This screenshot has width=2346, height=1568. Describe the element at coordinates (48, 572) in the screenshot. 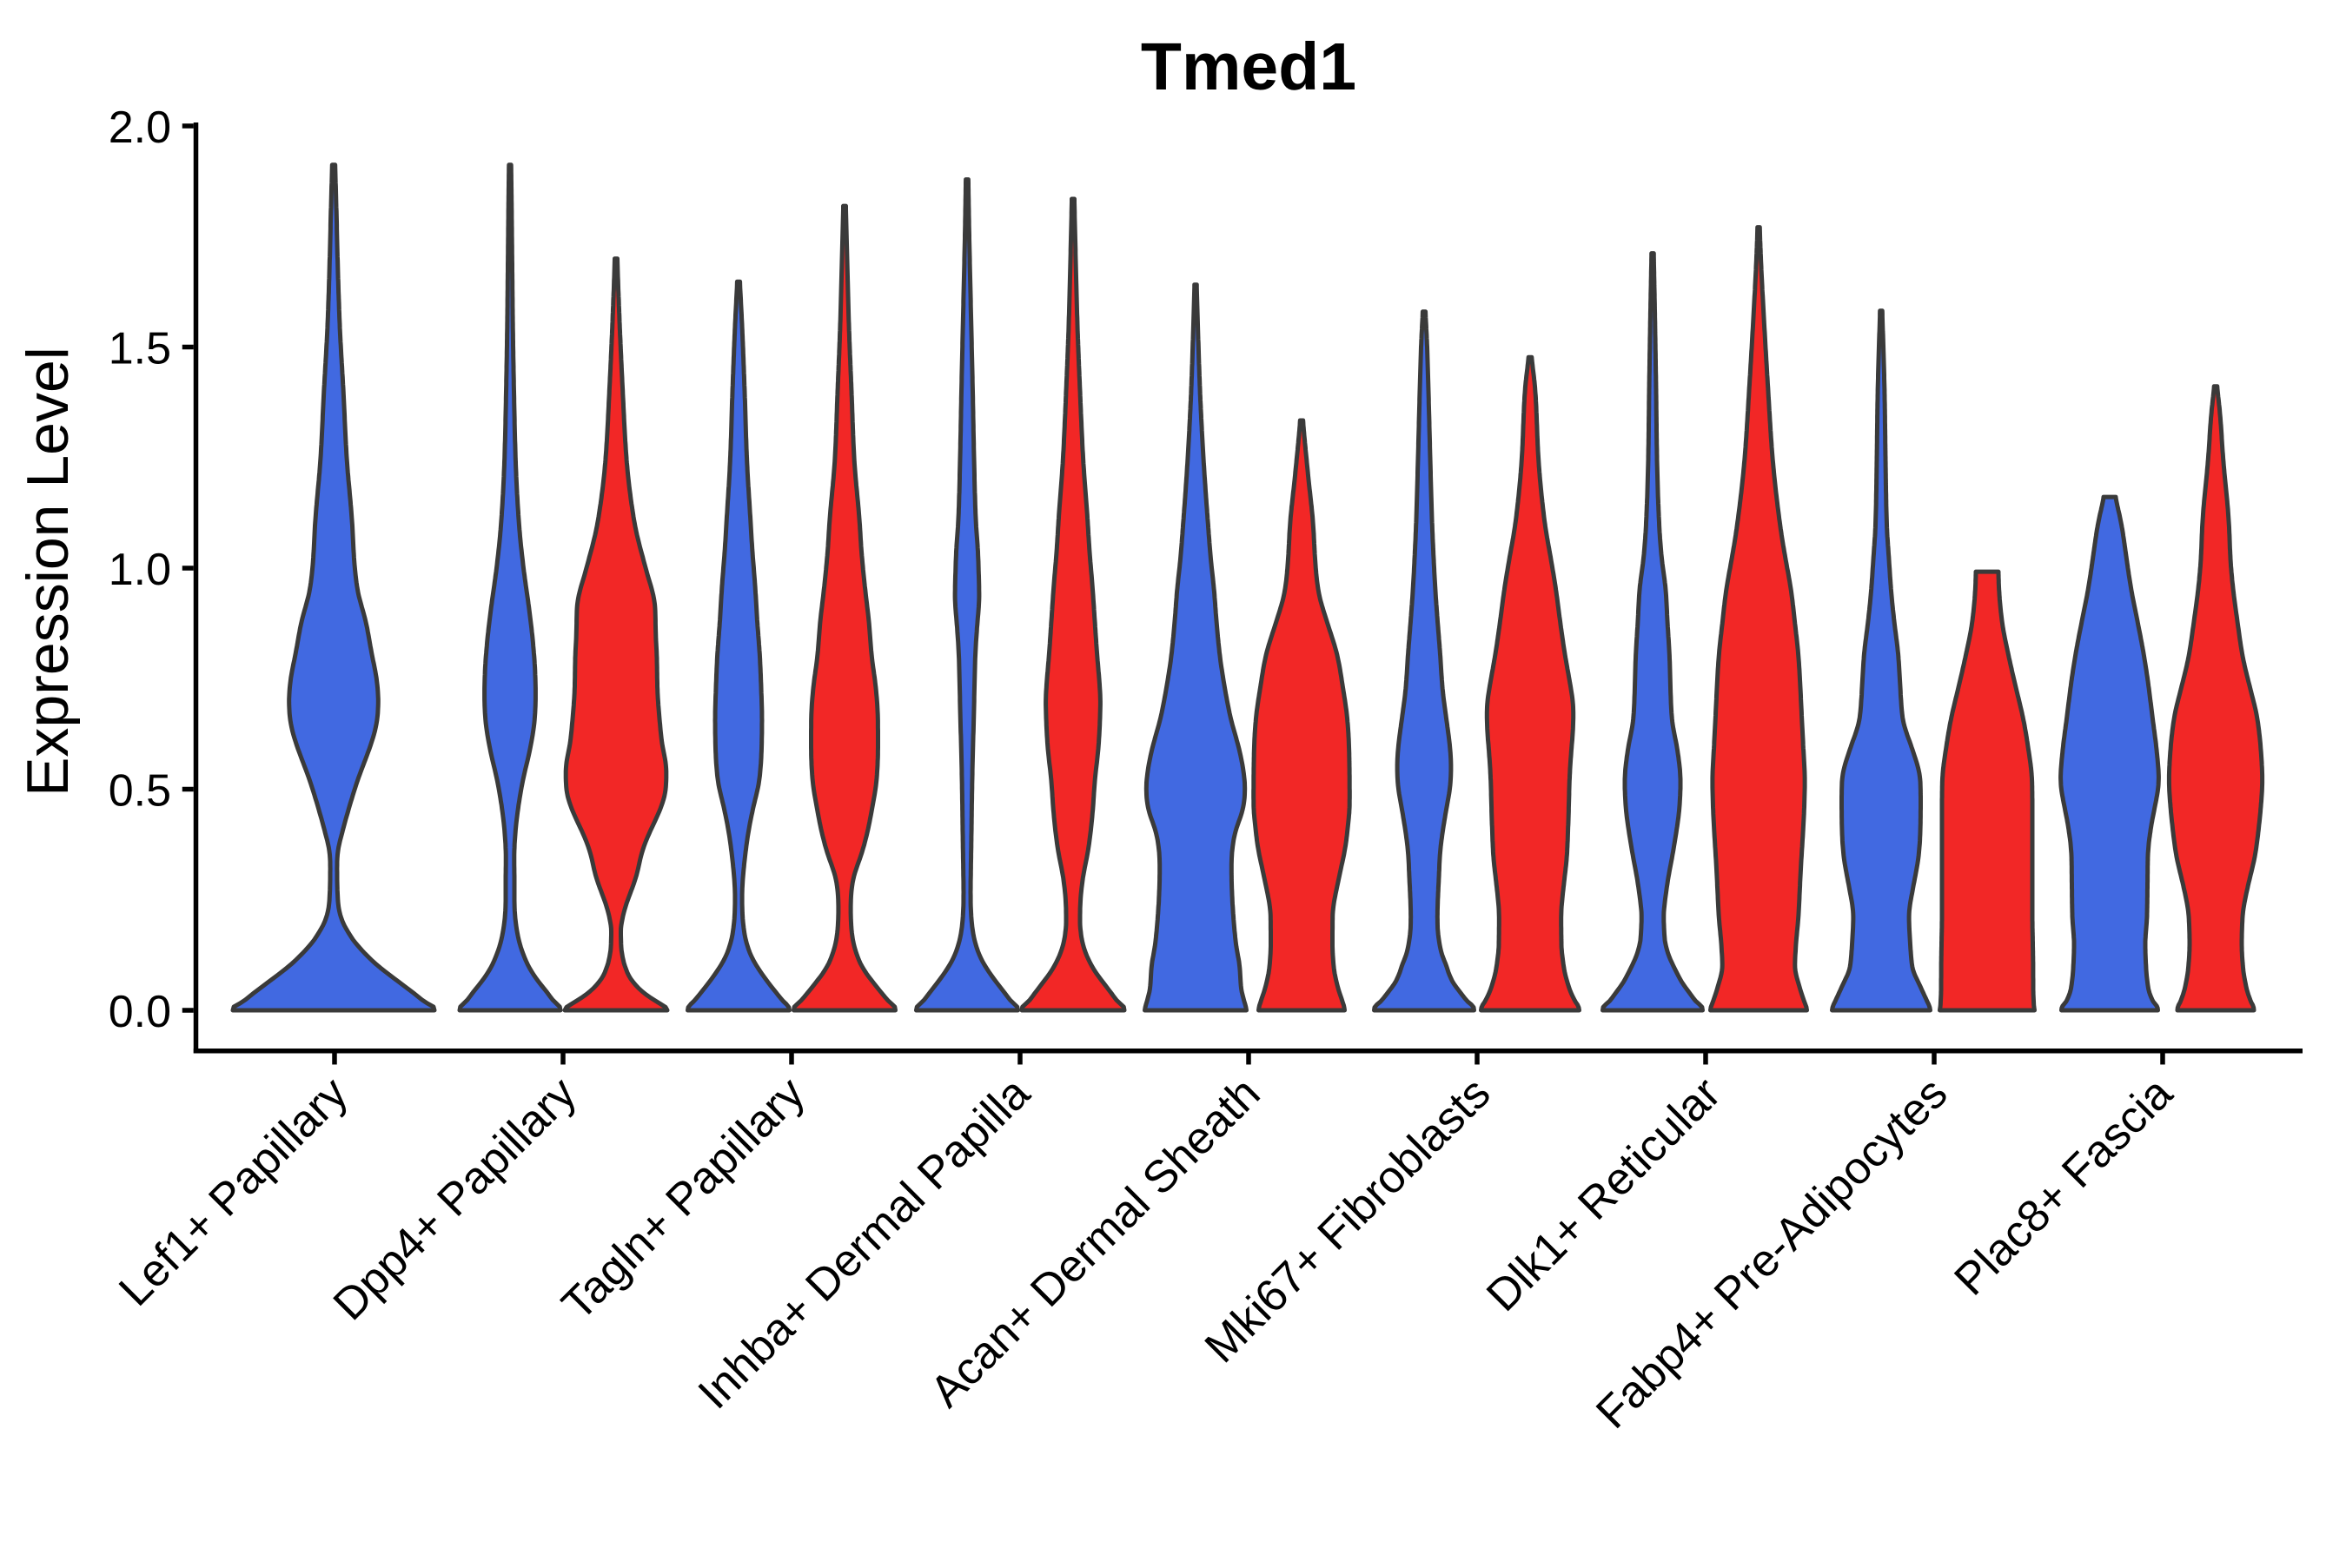

I see `svg-text: Expression Level` at that location.